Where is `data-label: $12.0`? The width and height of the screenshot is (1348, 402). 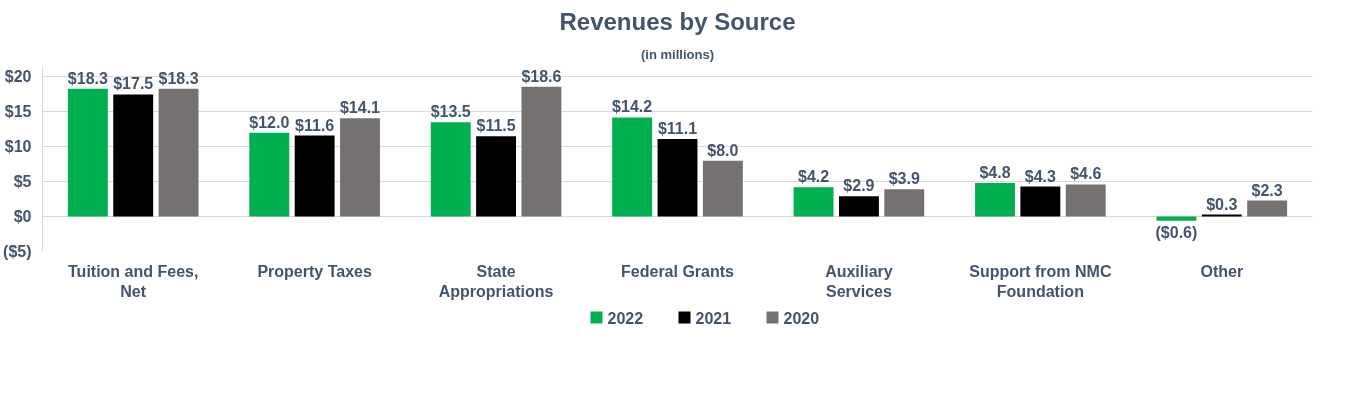 data-label: $12.0 is located at coordinates (269, 122).